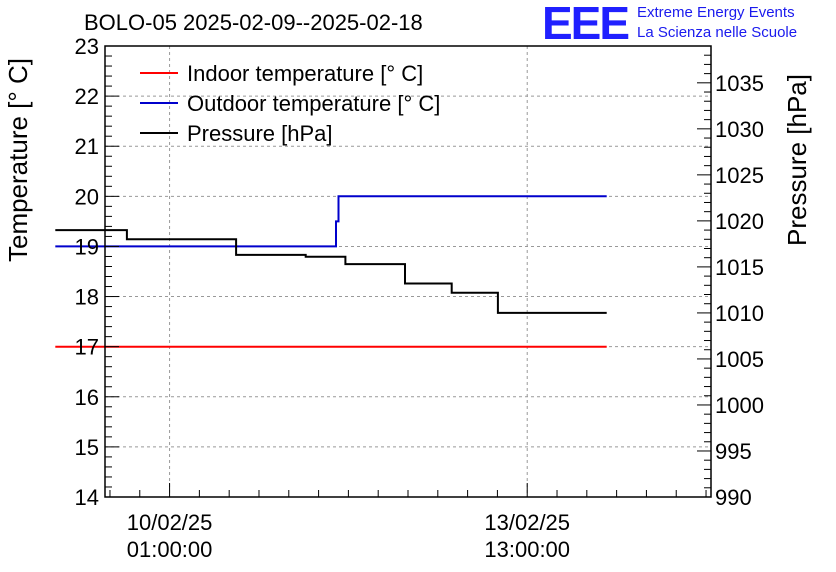  Describe the element at coordinates (170, 522) in the screenshot. I see `x-tick-label-date: 10/02/25` at that location.